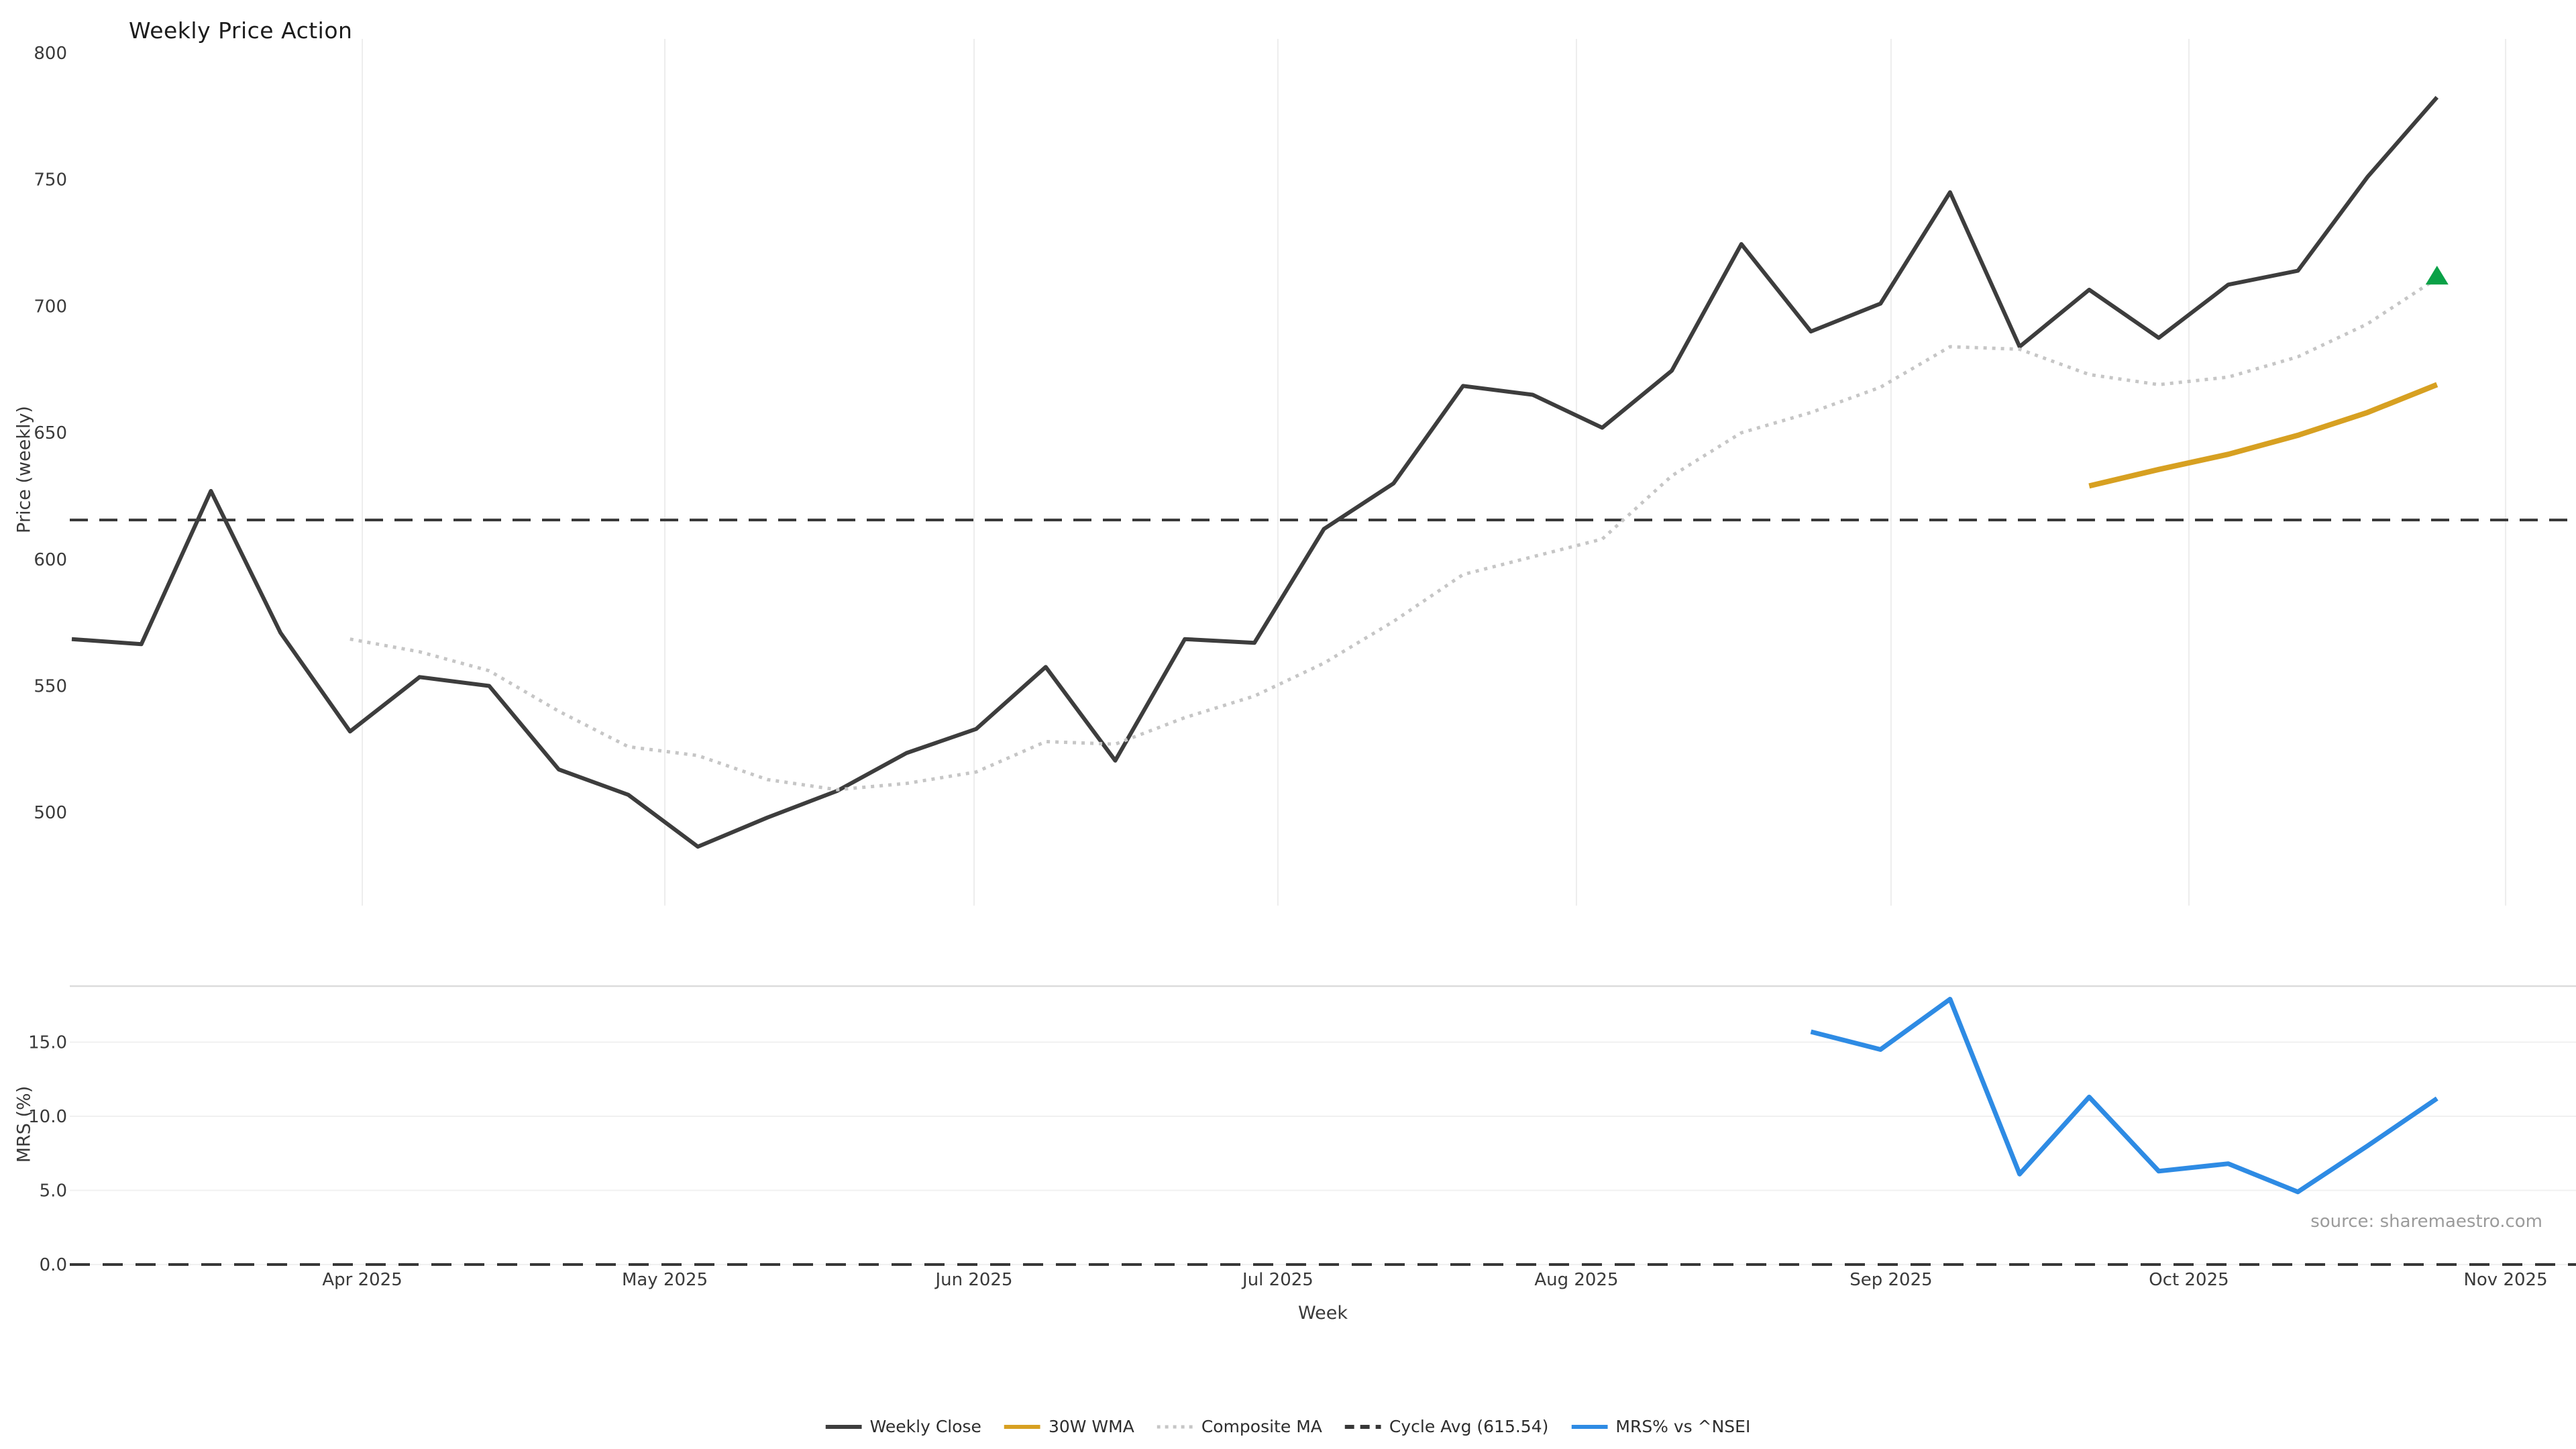  I want to click on mrs-ytick-label: 10.0, so click(47, 1117).